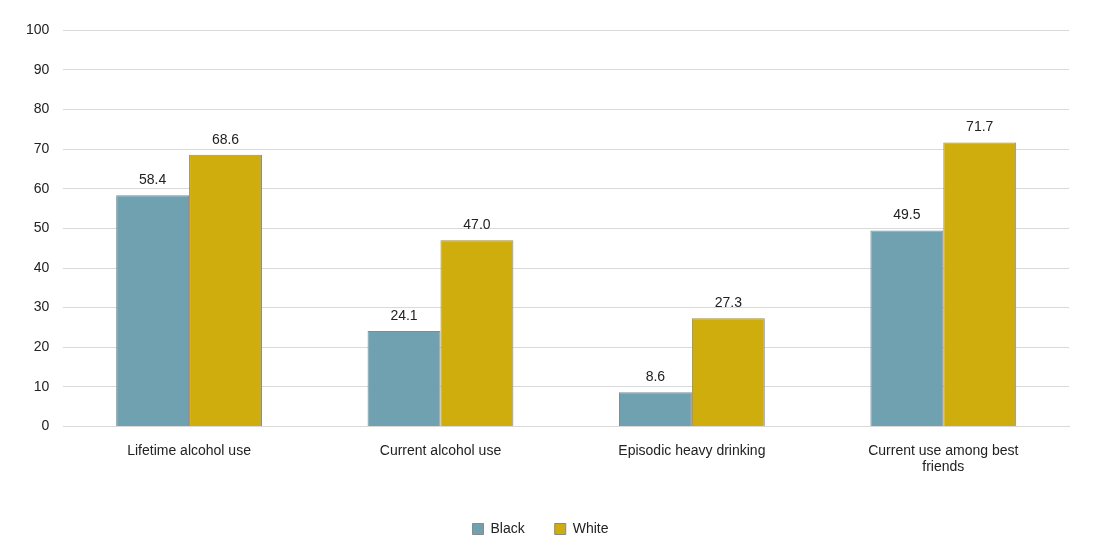  What do you see at coordinates (41, 306) in the screenshot?
I see `y-tick-label: 30` at bounding box center [41, 306].